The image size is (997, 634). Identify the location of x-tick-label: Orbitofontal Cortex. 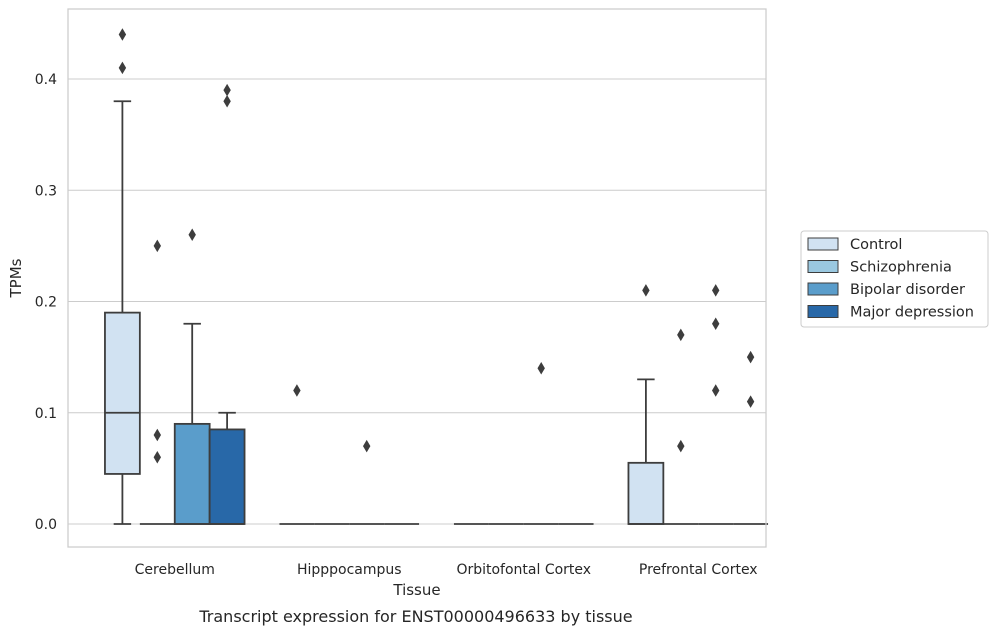
(523, 570).